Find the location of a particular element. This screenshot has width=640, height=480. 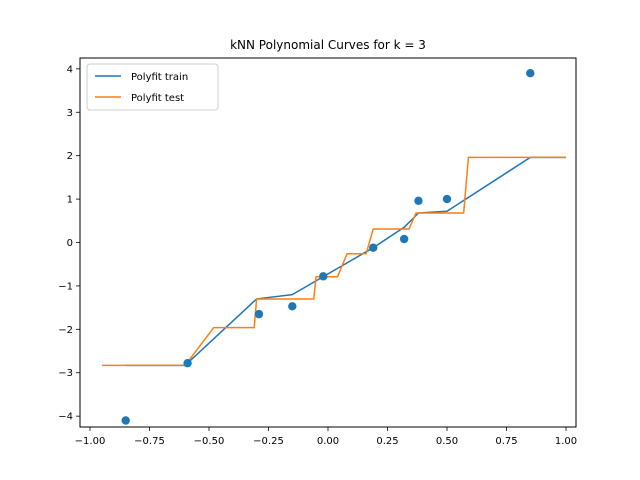

x-tick-label: 0.25 is located at coordinates (387, 441).